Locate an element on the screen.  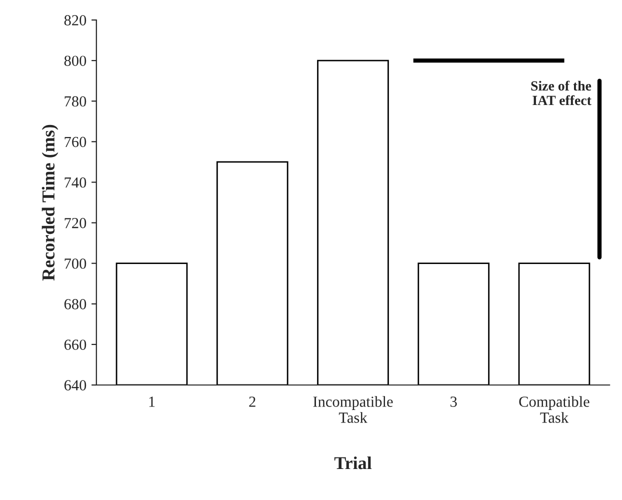
y-tick-label: 700 is located at coordinates (75, 263).